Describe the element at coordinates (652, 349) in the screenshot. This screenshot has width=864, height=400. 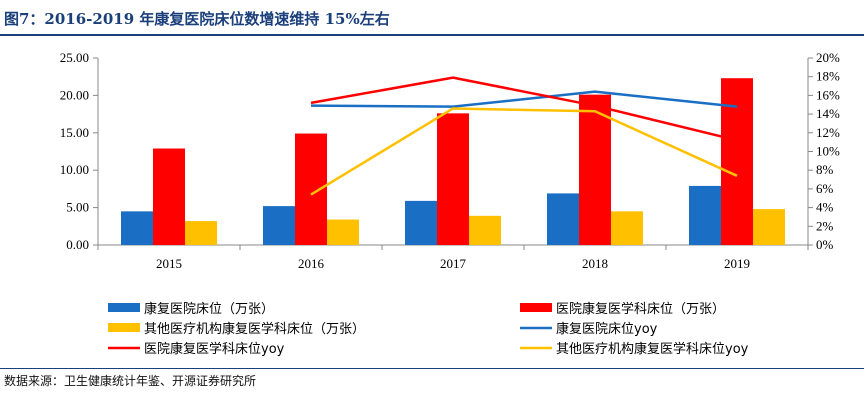
I see `legend-label-6: 其他医疗机构康复医学科床位yoy` at that location.